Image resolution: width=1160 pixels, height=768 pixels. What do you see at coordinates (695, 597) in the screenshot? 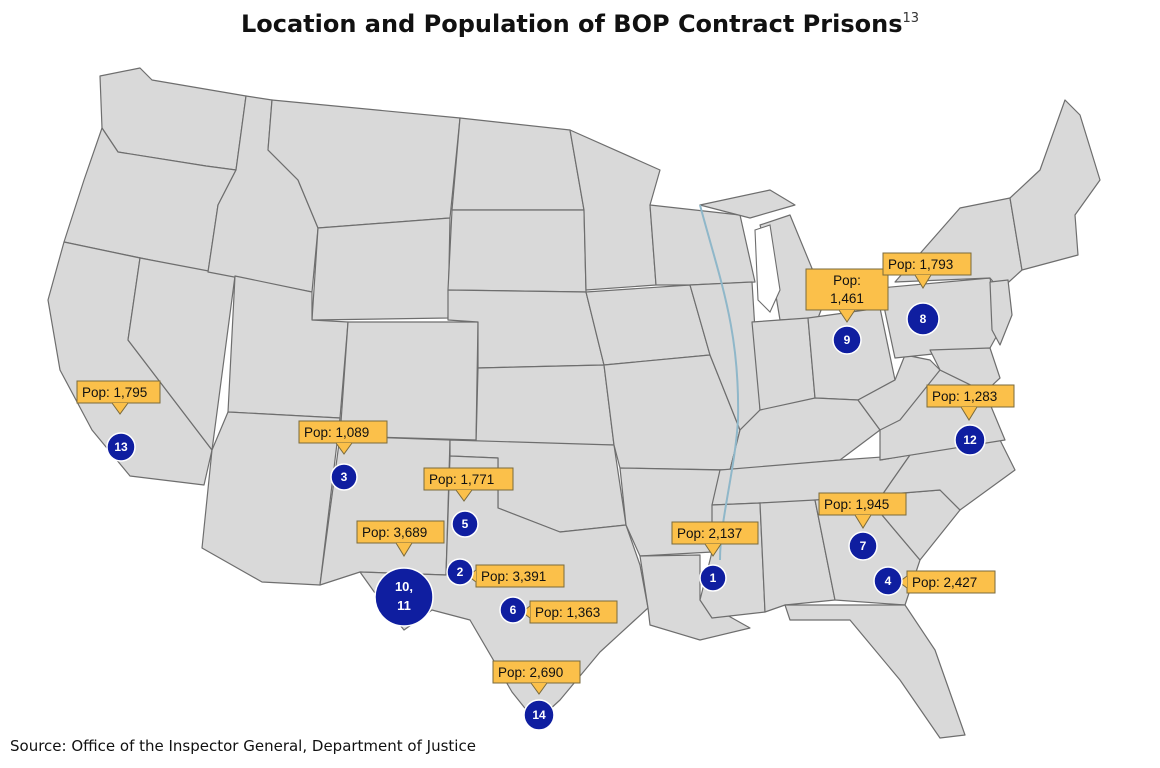
I see `state-louisiana` at bounding box center [695, 597].